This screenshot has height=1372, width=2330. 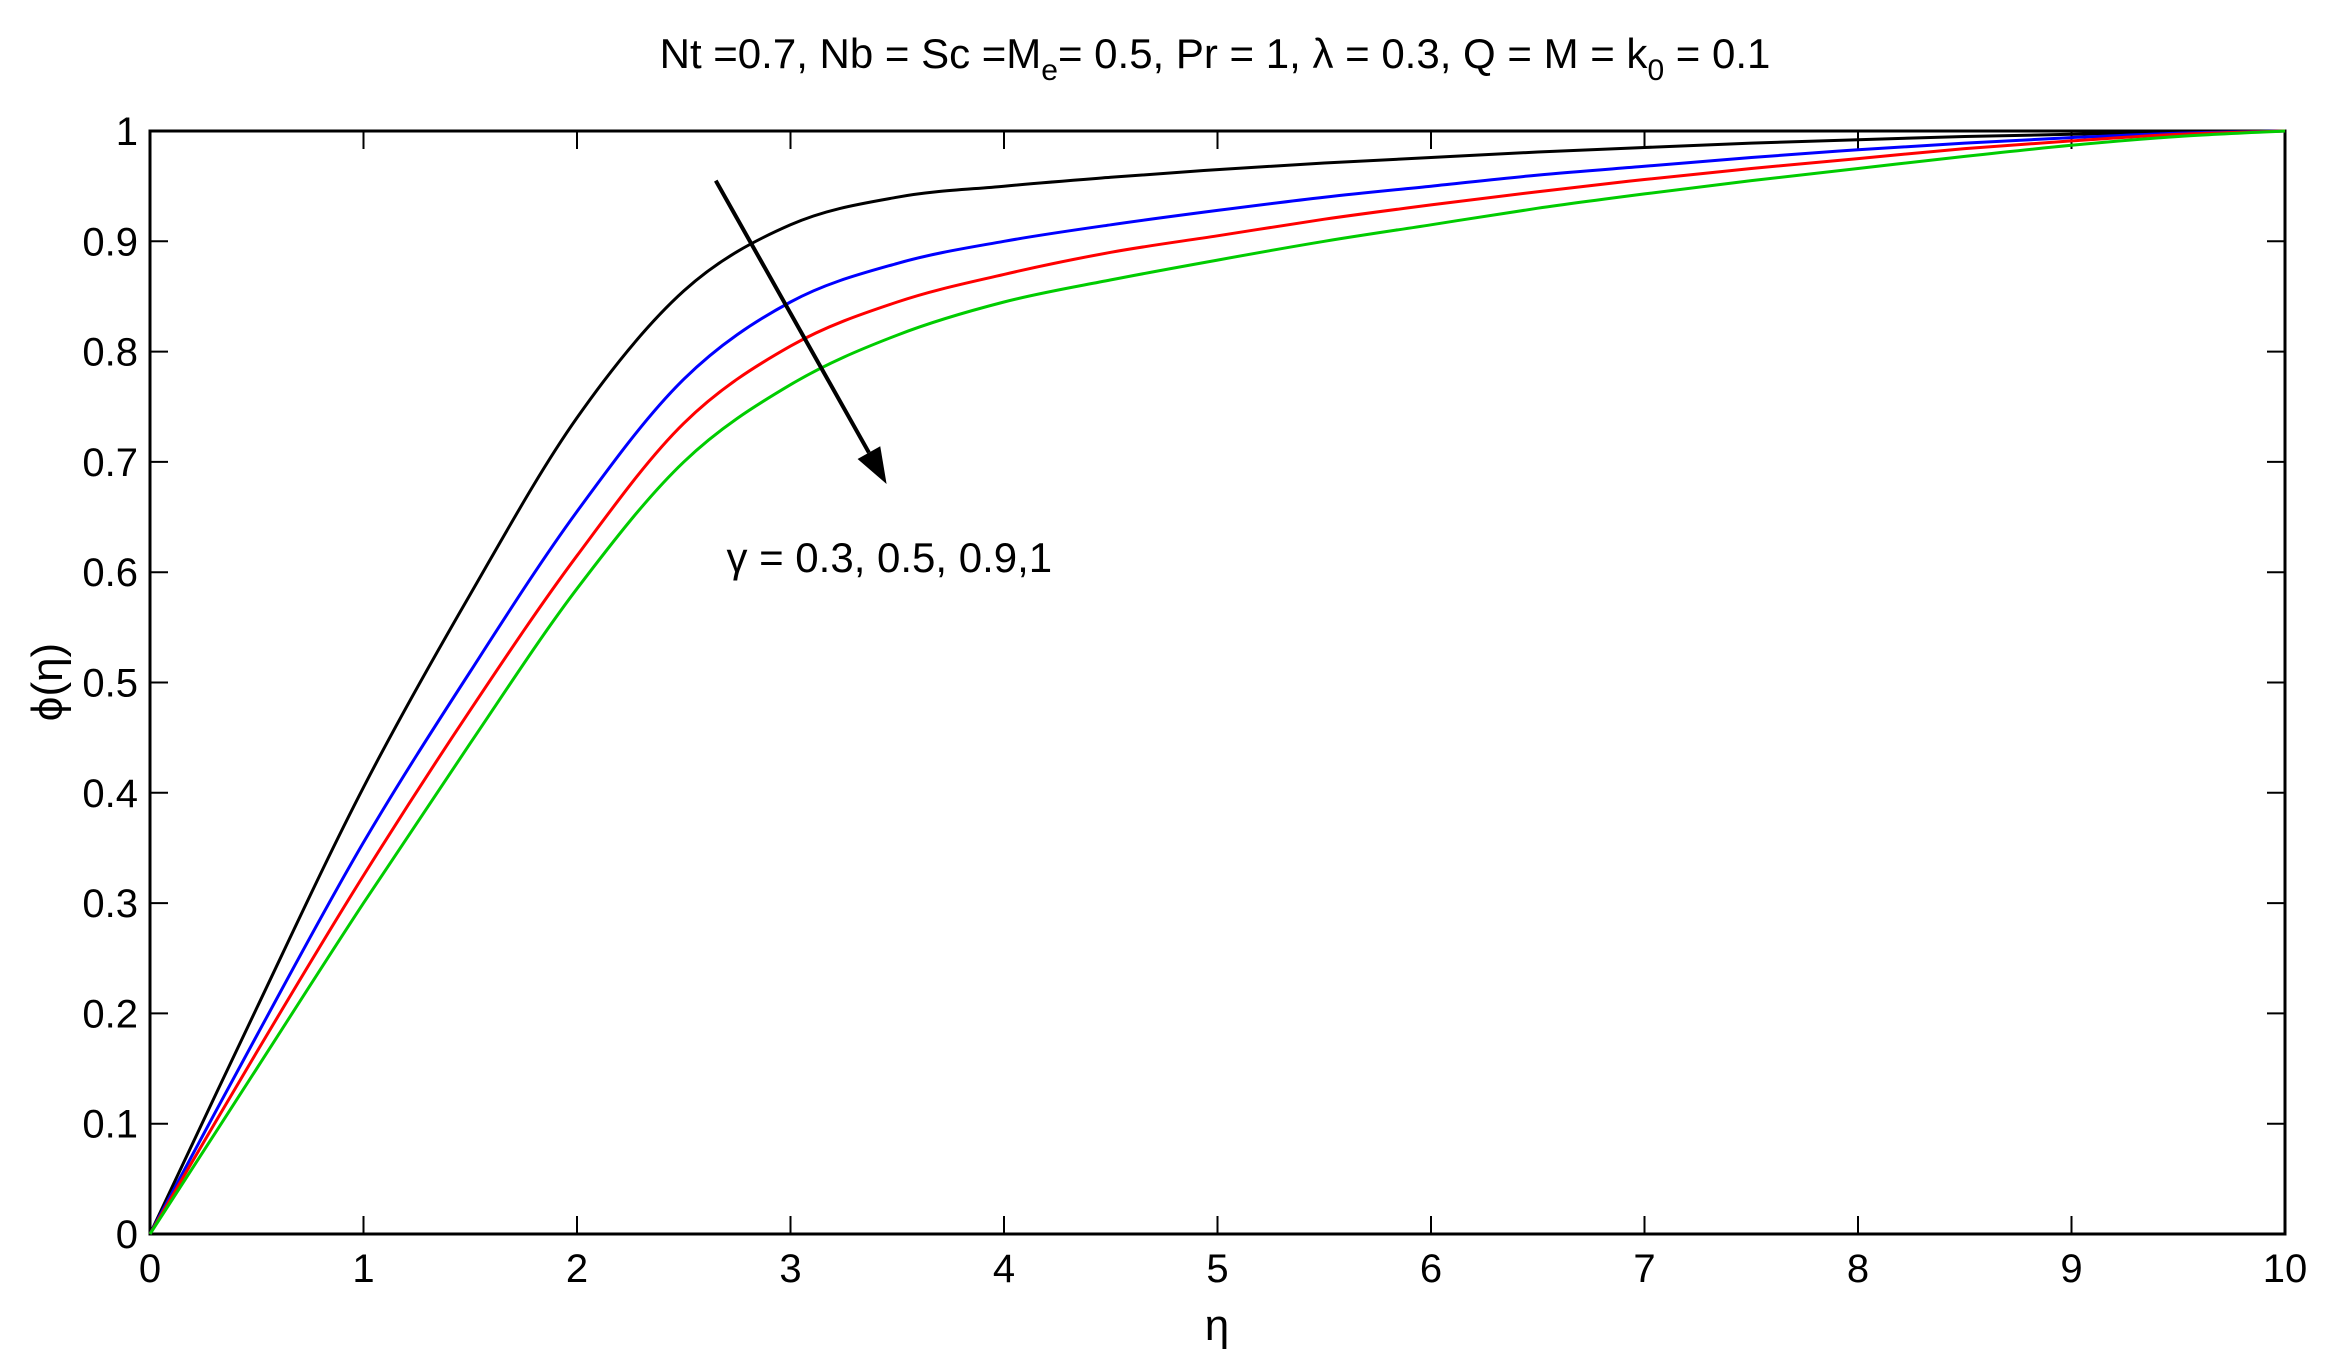 What do you see at coordinates (1644, 1269) in the screenshot?
I see `x-tick-label: 7` at bounding box center [1644, 1269].